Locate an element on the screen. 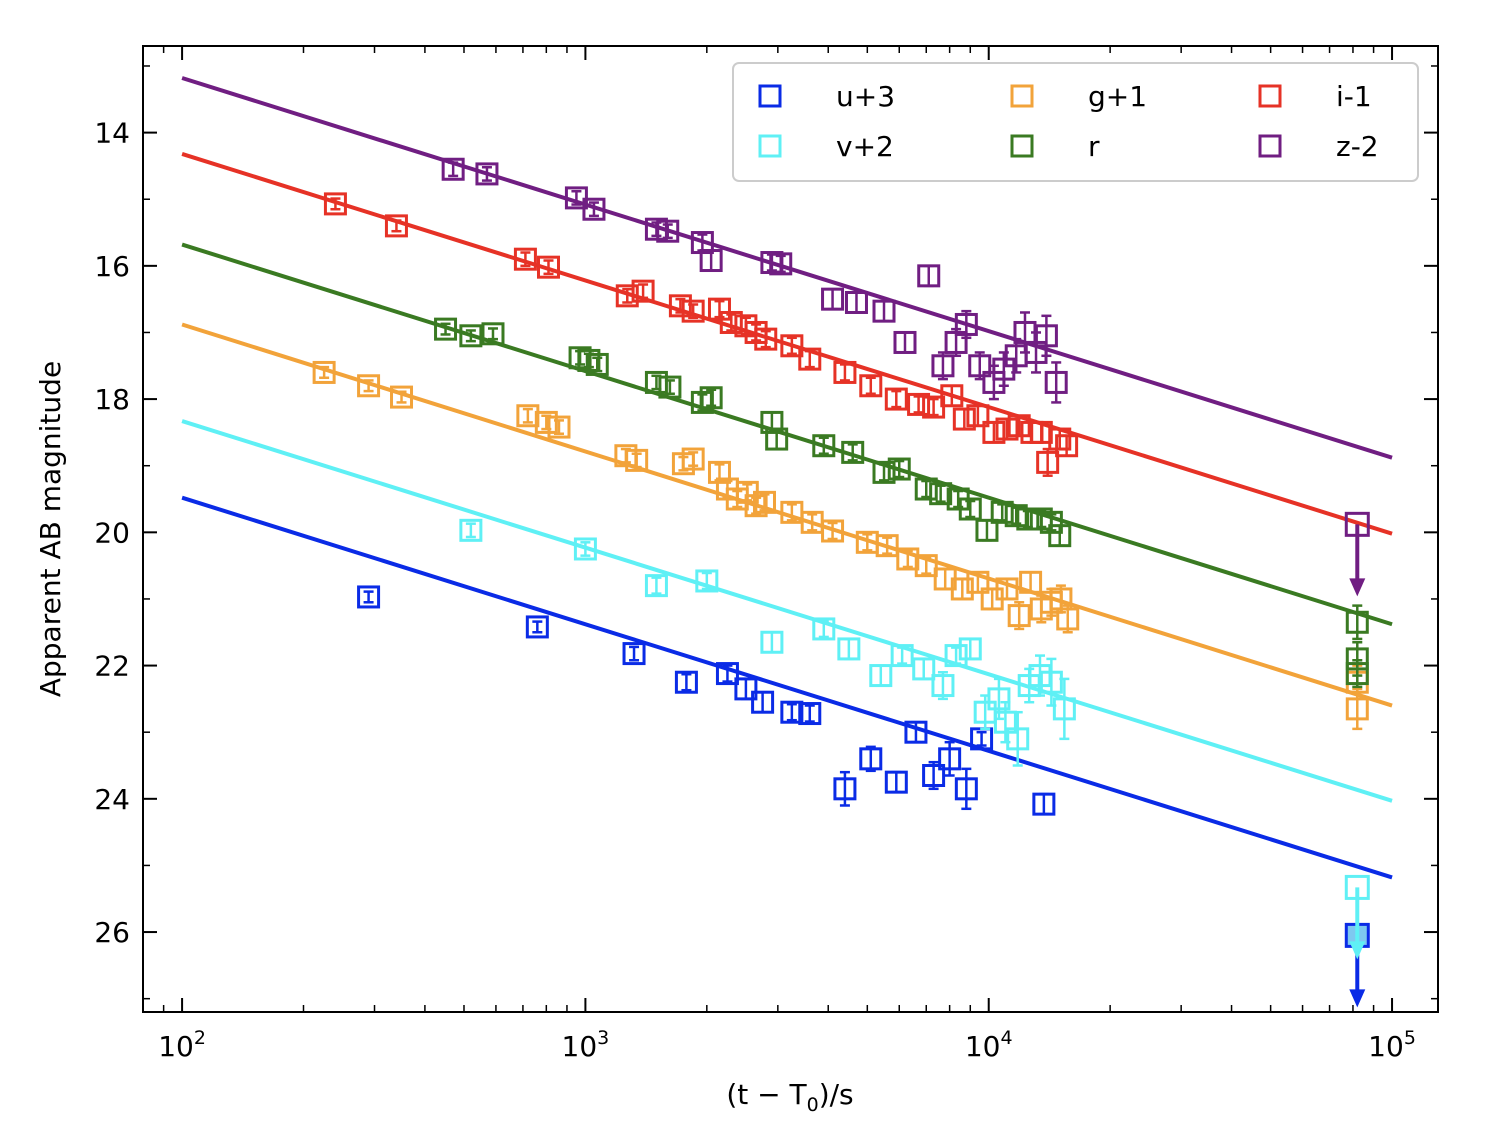 The height and width of the screenshot is (1146, 1492). x-tick-label: 102 is located at coordinates (182, 1045).